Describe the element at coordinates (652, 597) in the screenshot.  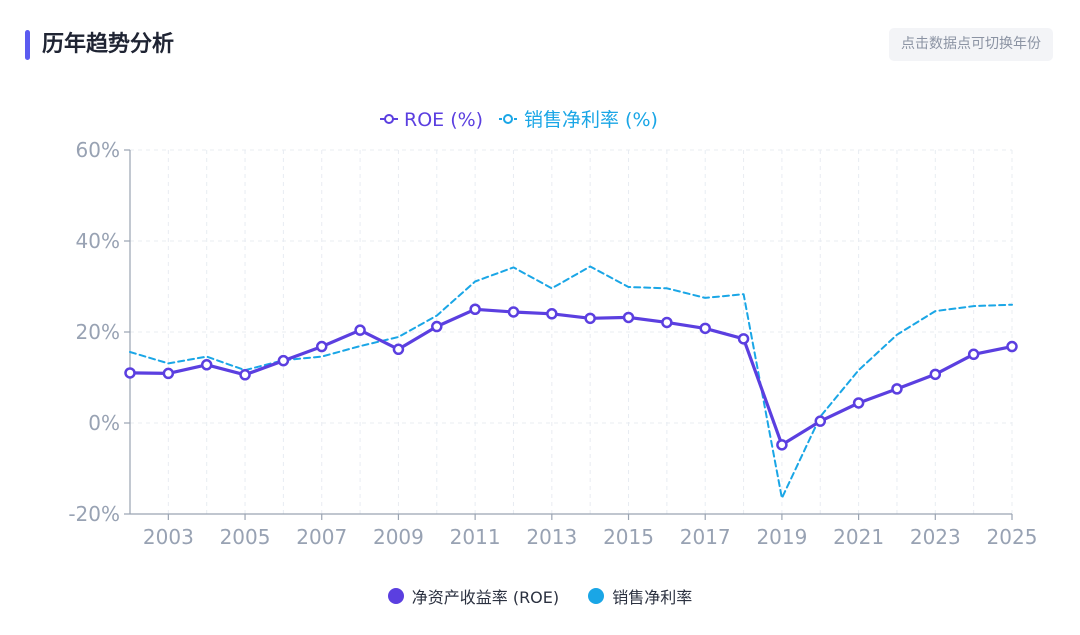
I see `legend-label-net-margin: 销售净利率` at that location.